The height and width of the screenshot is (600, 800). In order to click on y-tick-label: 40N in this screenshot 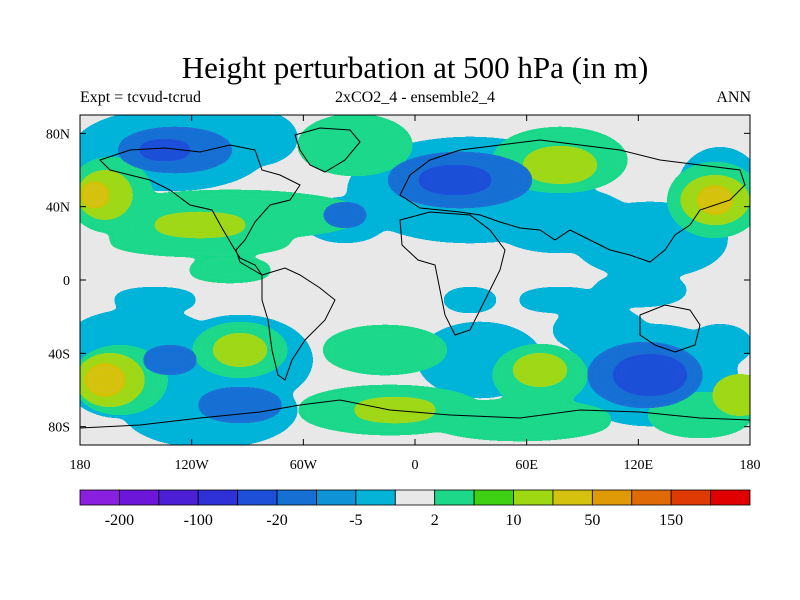, I will do `click(58, 208)`.